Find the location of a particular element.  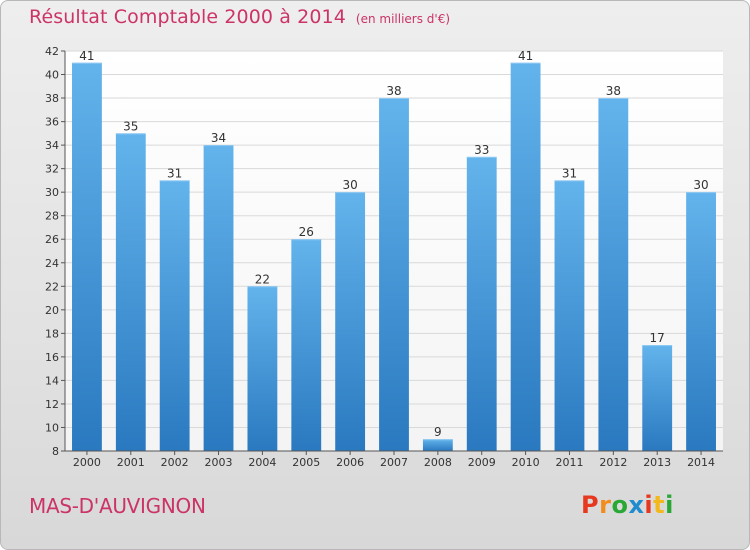

logo-letter: t is located at coordinates (659, 505).